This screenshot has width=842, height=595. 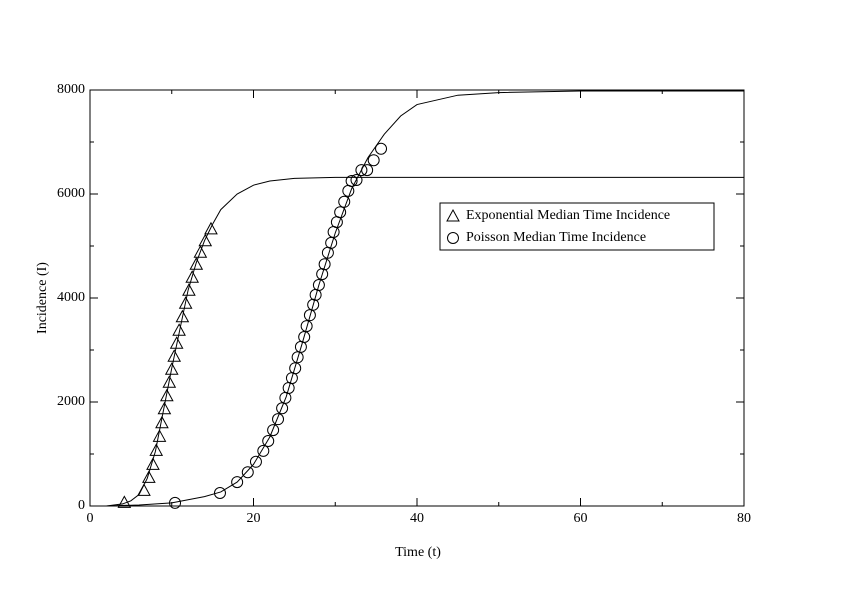 I want to click on legend-label: Poisson Median Time Incidence, so click(x=556, y=237).